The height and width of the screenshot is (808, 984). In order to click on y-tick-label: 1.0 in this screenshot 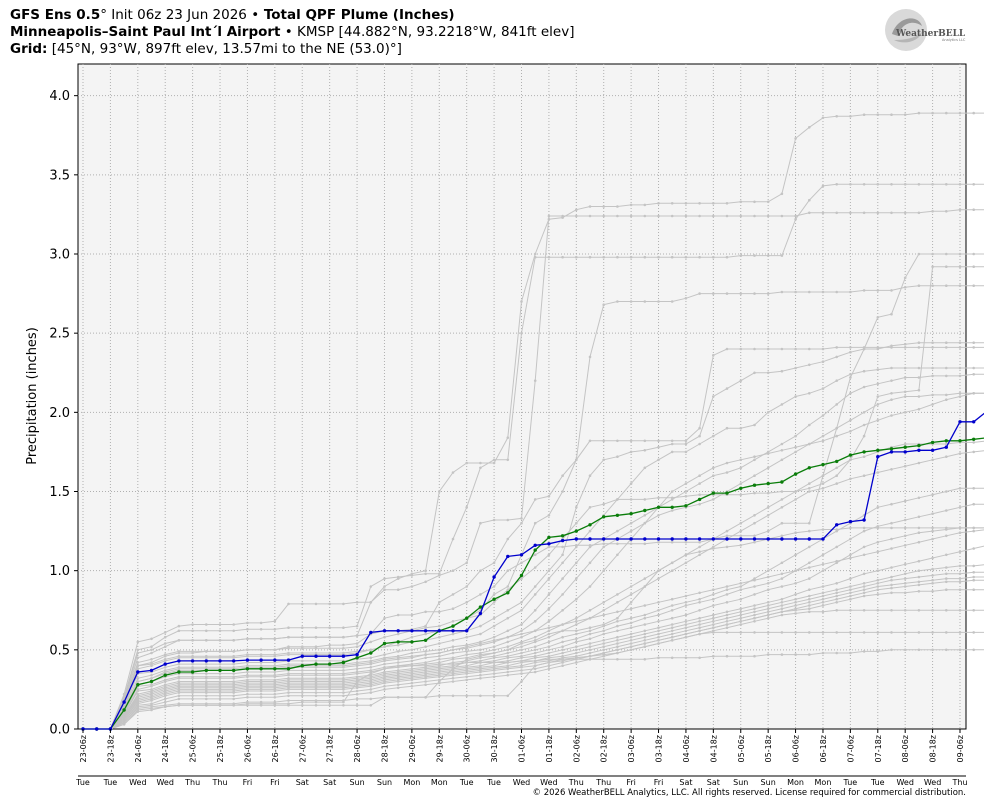, I will do `click(59, 571)`.